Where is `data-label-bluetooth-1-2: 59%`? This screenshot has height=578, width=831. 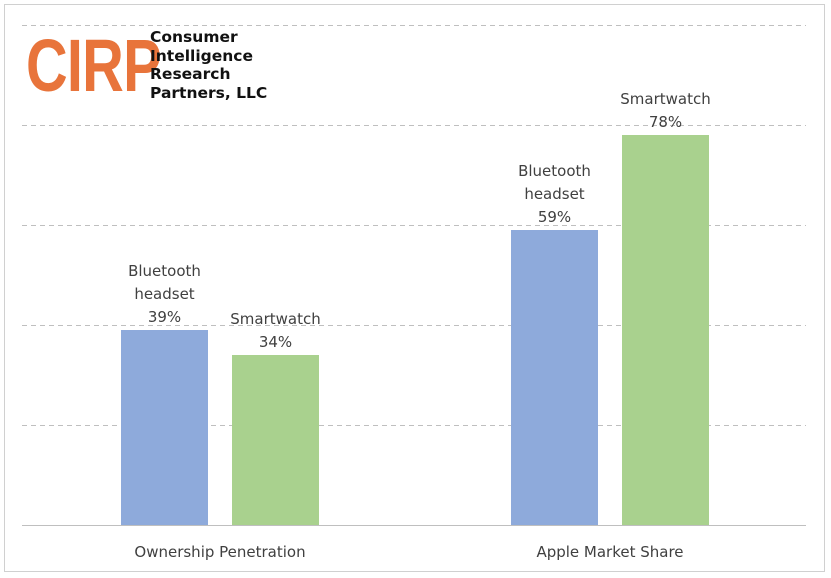
data-label-bluetooth-1-2: 59% is located at coordinates (554, 217).